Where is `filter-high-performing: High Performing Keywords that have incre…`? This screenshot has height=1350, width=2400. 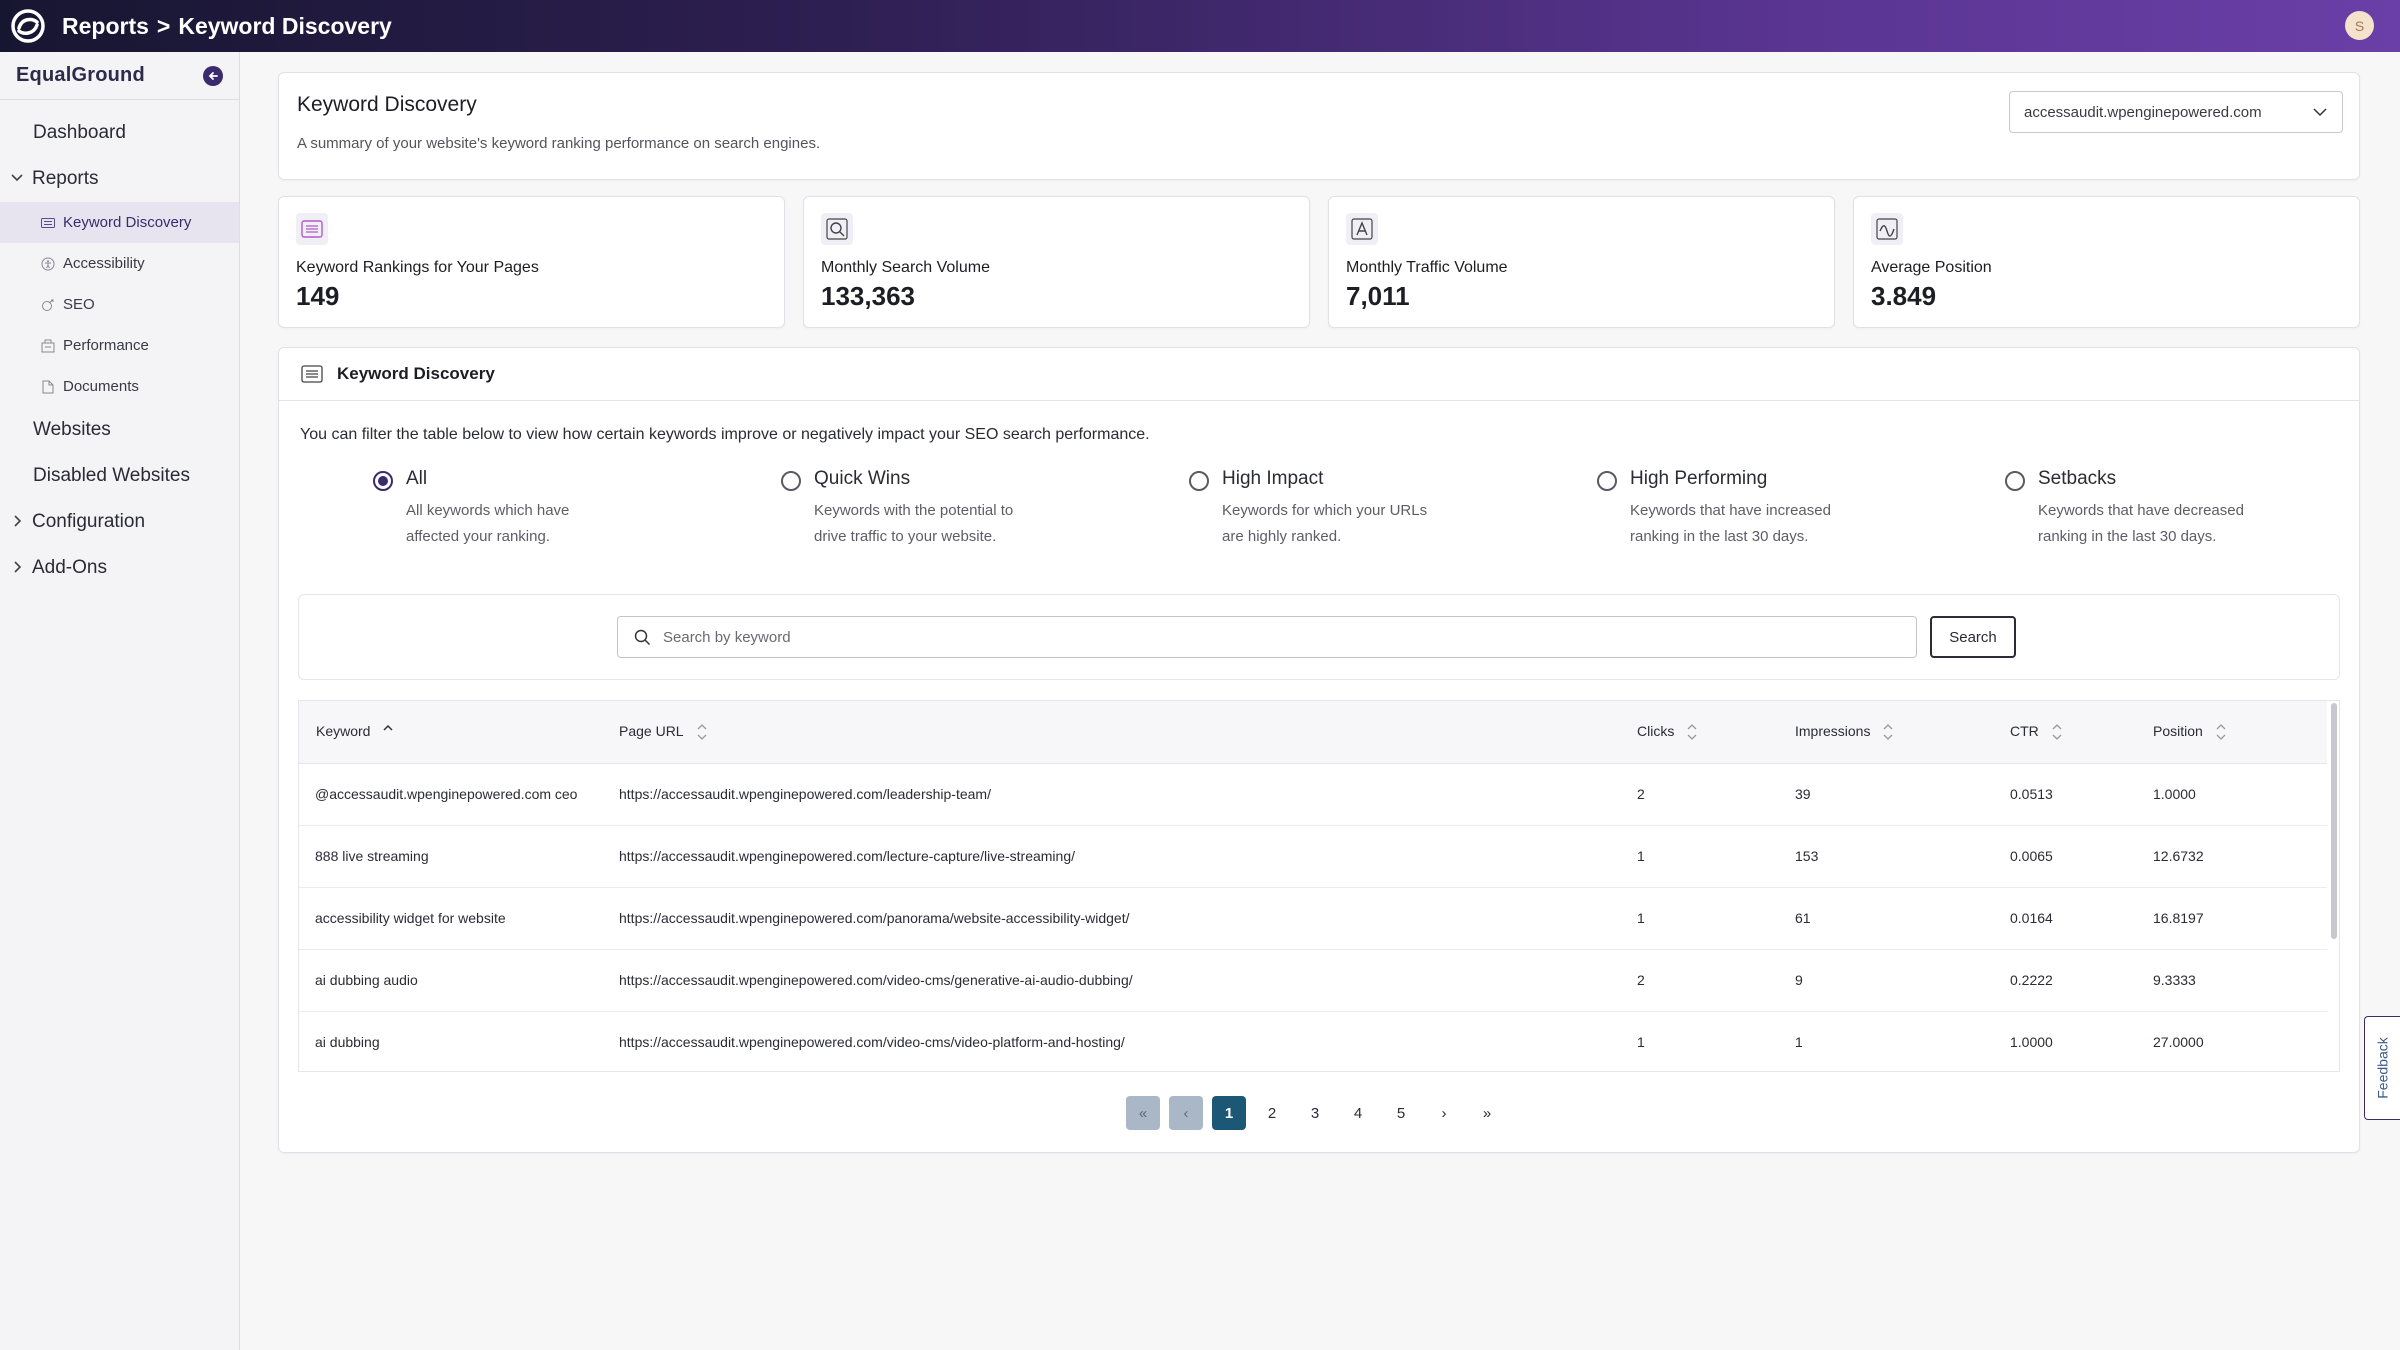
filter-high-performing: High Performing Keywords that have incre… is located at coordinates (1717, 509).